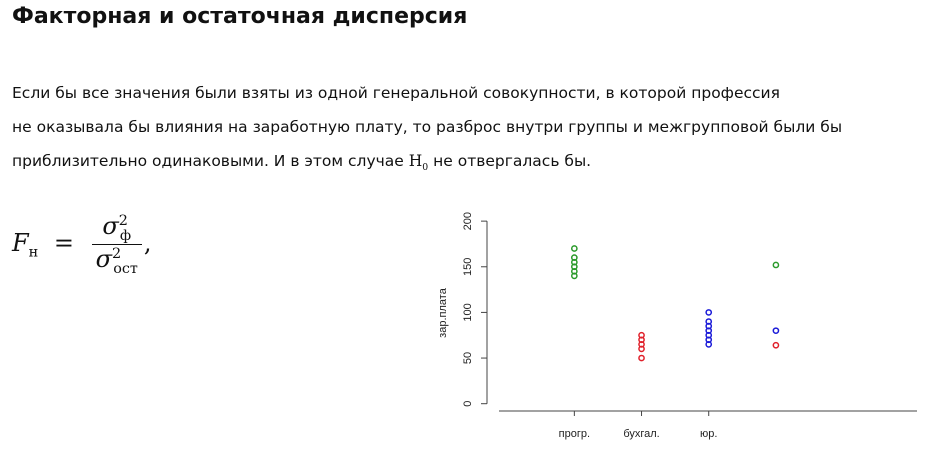  What do you see at coordinates (240, 16) in the screenshot?
I see `title: Факторная и остаточная дисперсия` at bounding box center [240, 16].